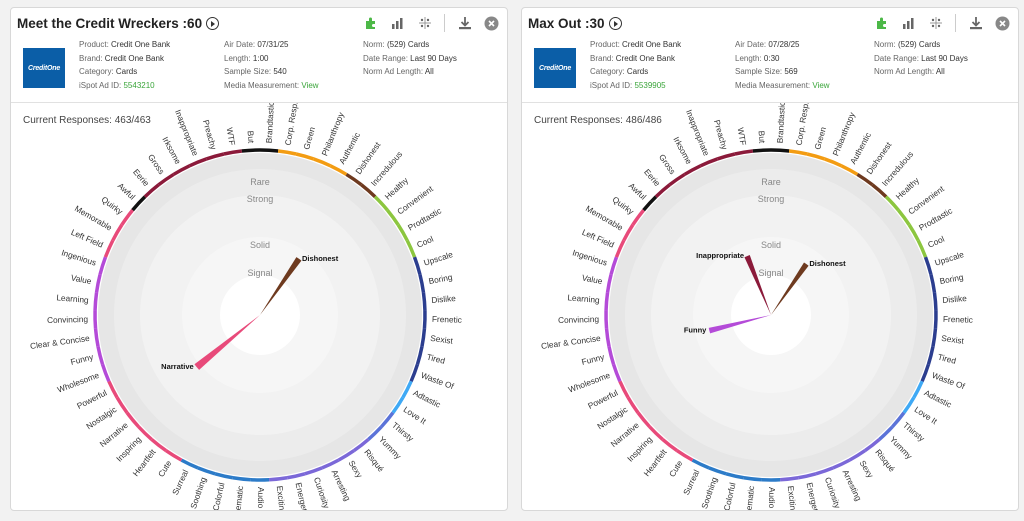  What do you see at coordinates (691, 482) in the screenshot?
I see `category-label: Surreal` at bounding box center [691, 482].